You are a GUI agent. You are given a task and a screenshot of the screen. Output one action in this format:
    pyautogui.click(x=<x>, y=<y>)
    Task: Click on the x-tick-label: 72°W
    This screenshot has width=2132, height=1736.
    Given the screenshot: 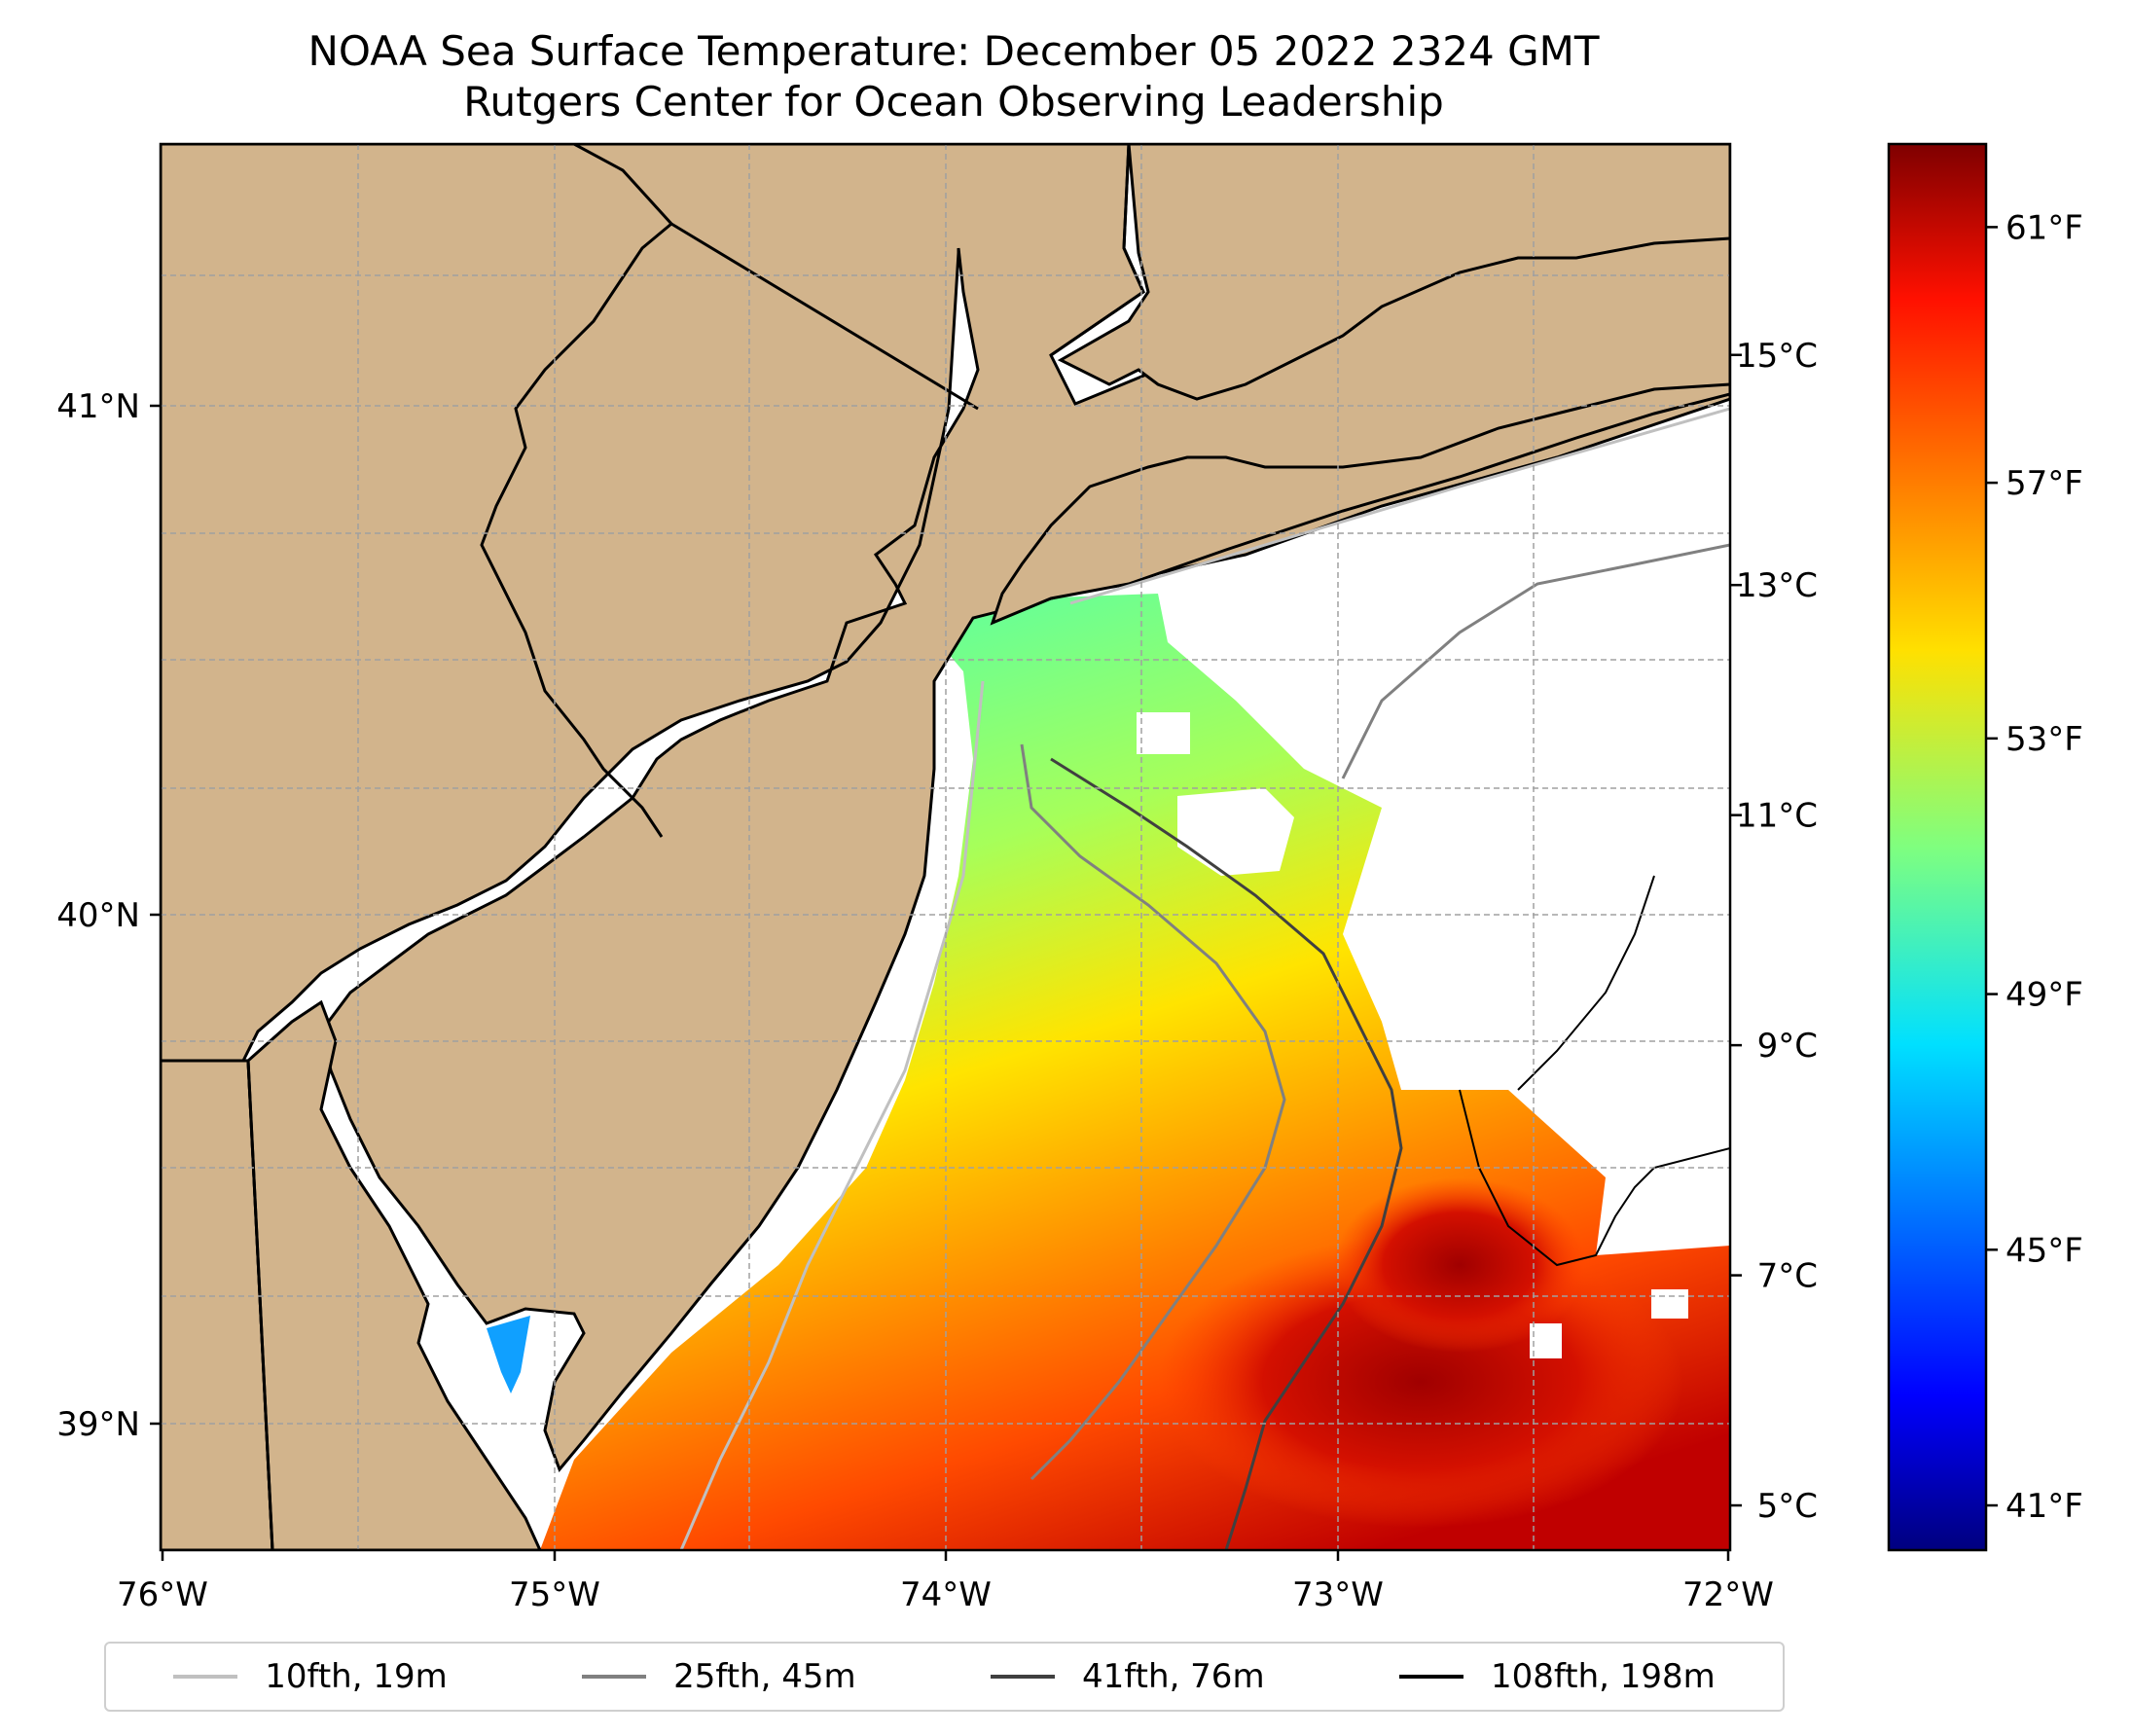 What is the action you would take?
    pyautogui.click(x=1728, y=1595)
    